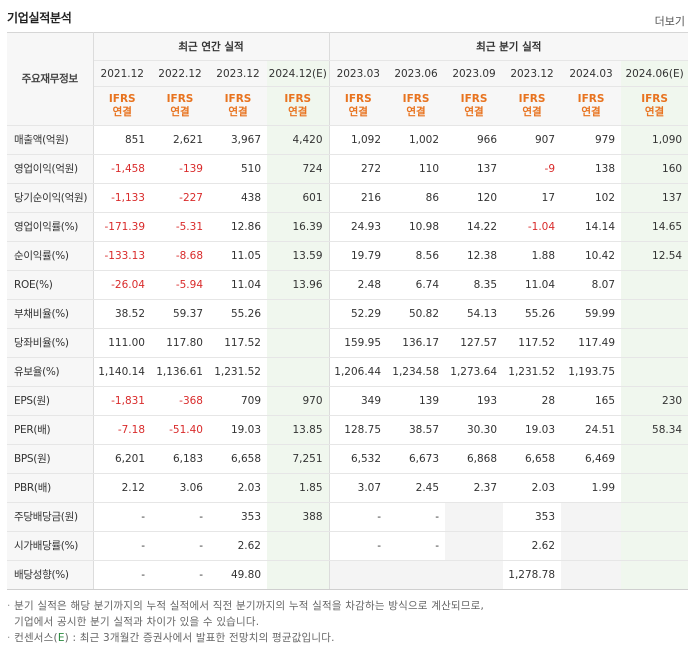 The image size is (694, 648). Describe the element at coordinates (50, 285) in the screenshot. I see `row-label: ROE(%)` at that location.